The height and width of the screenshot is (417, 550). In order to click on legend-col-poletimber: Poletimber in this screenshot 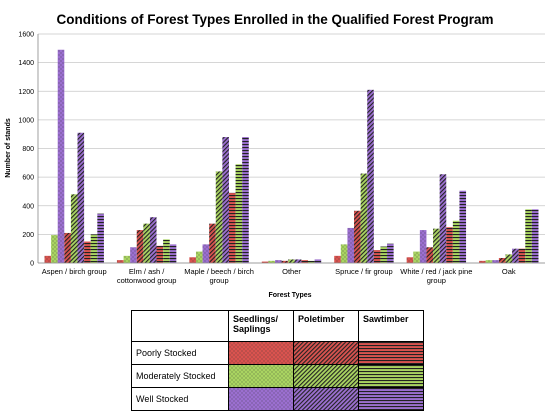, I will do `click(326, 326)`.